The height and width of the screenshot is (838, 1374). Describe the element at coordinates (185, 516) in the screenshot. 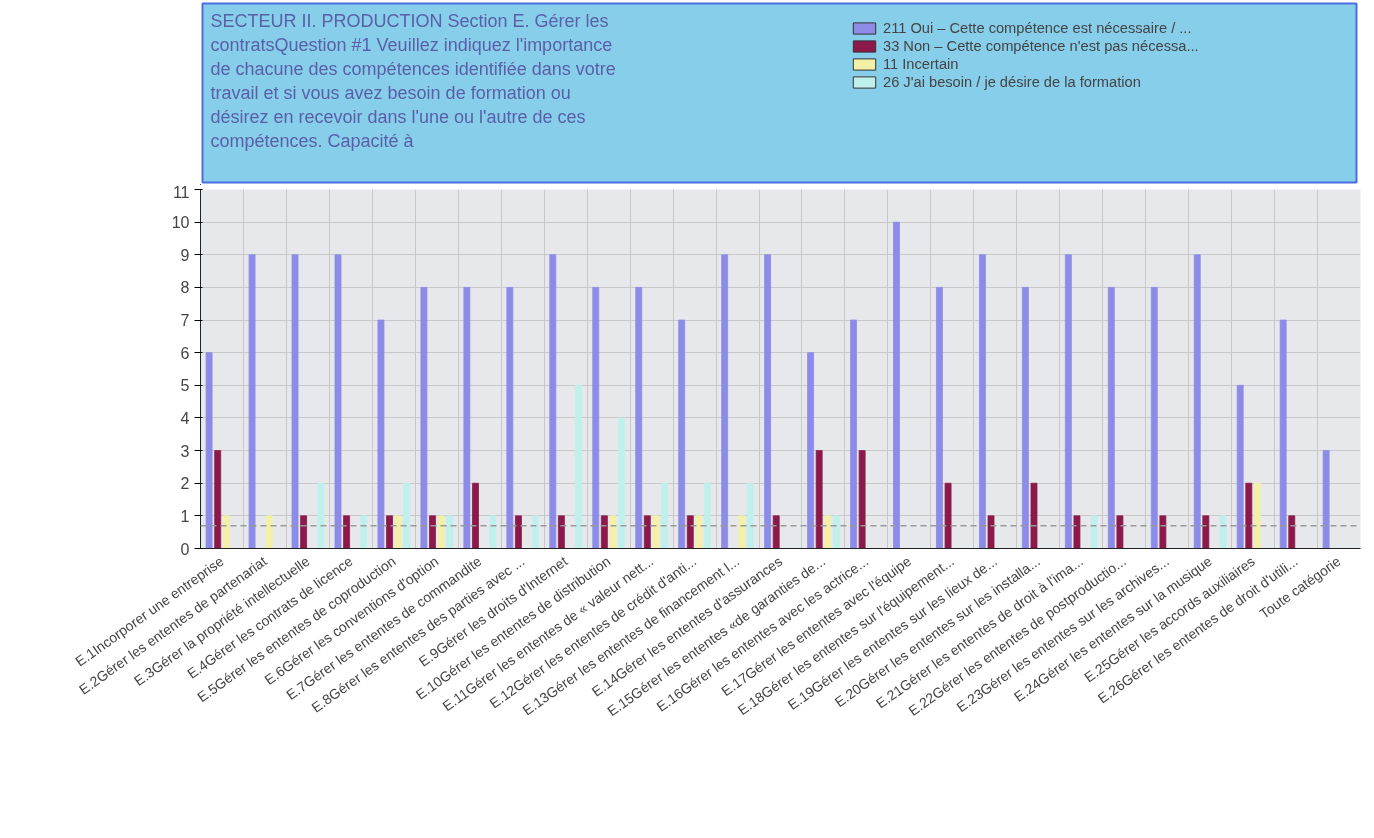

I see `y-tick-label: 1` at that location.